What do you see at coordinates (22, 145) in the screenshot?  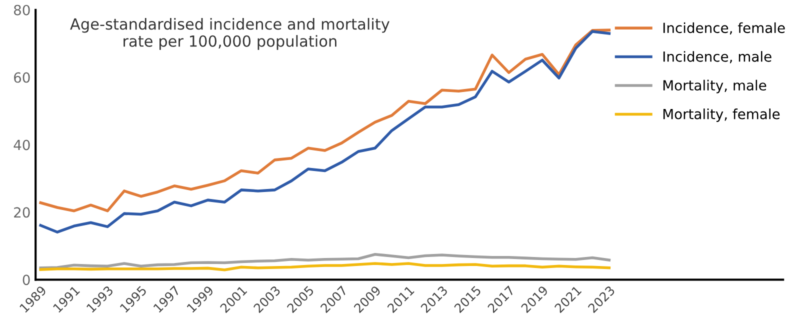 I see `y-tick-label: 40` at bounding box center [22, 145].